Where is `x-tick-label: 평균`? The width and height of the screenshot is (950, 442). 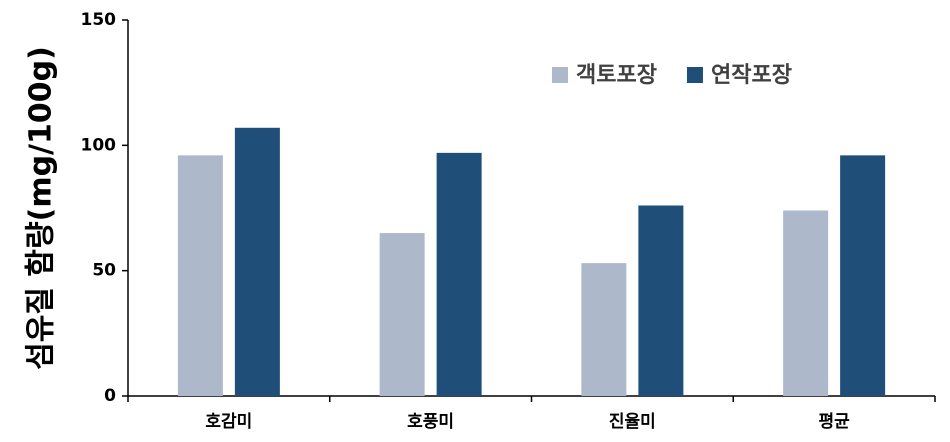 x-tick-label: 평균 is located at coordinates (834, 422).